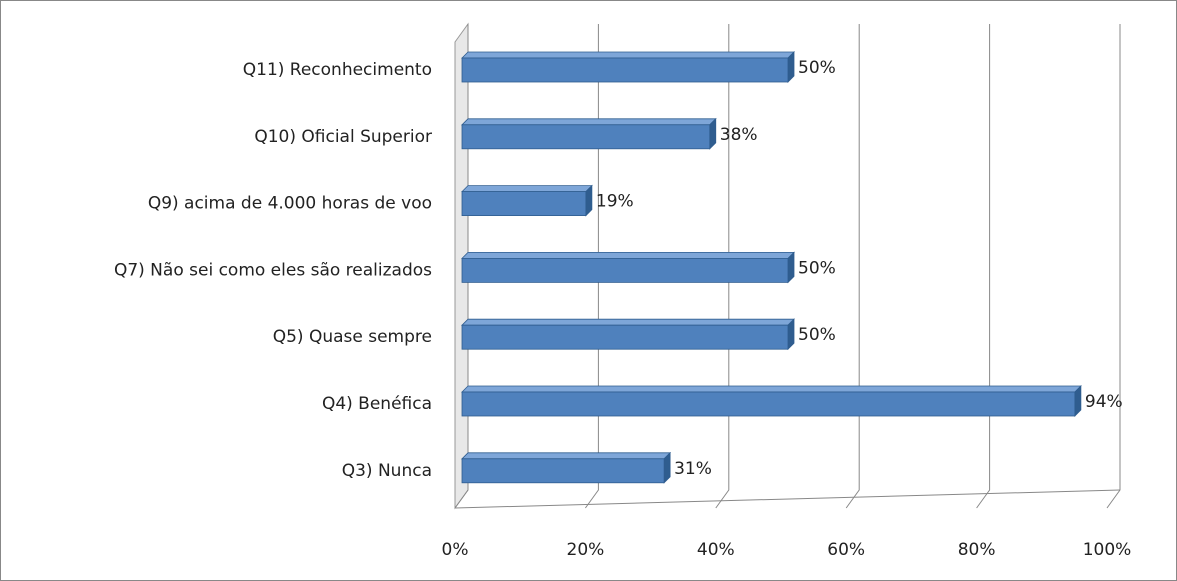 This screenshot has width=1177, height=581. What do you see at coordinates (343, 137) in the screenshot?
I see `y-tick-label: Q10) Oficial Superior` at bounding box center [343, 137].